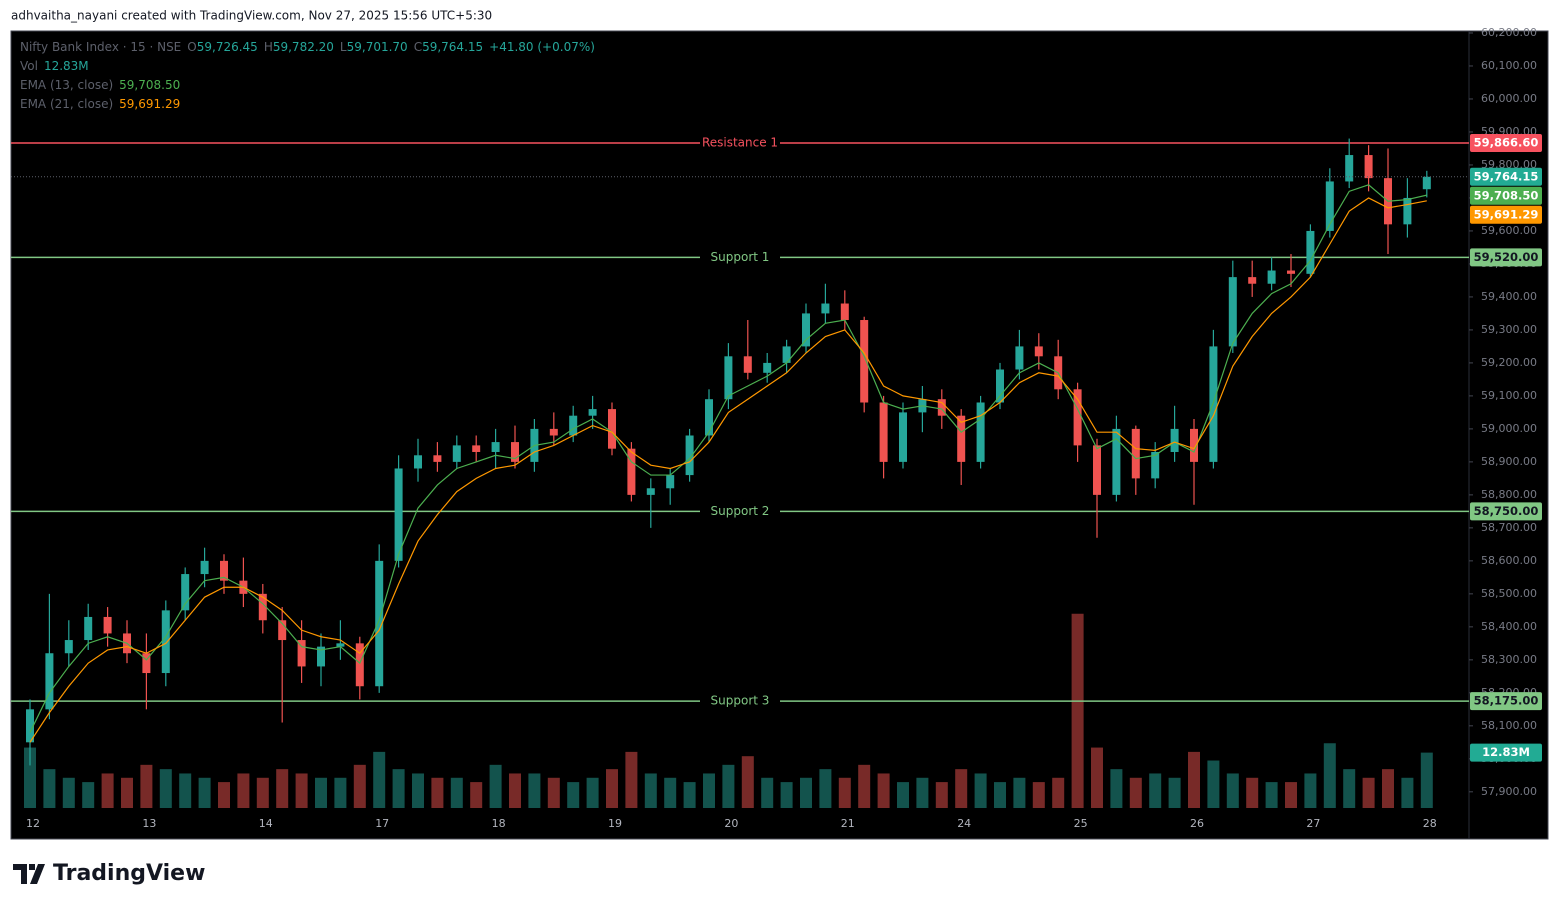 Image resolution: width=1559 pixels, height=906 pixels. I want to click on volume-name: Vol, so click(29, 66).